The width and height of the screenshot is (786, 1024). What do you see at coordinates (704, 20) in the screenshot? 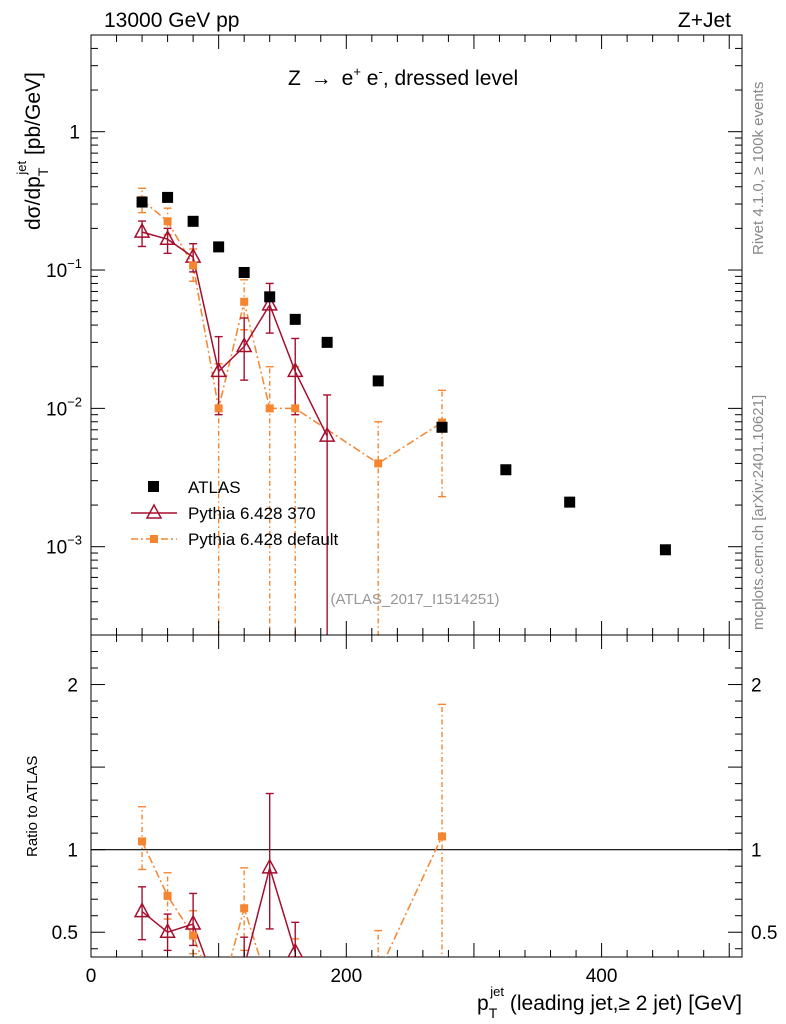
I see `process-label: Z+Jet` at bounding box center [704, 20].